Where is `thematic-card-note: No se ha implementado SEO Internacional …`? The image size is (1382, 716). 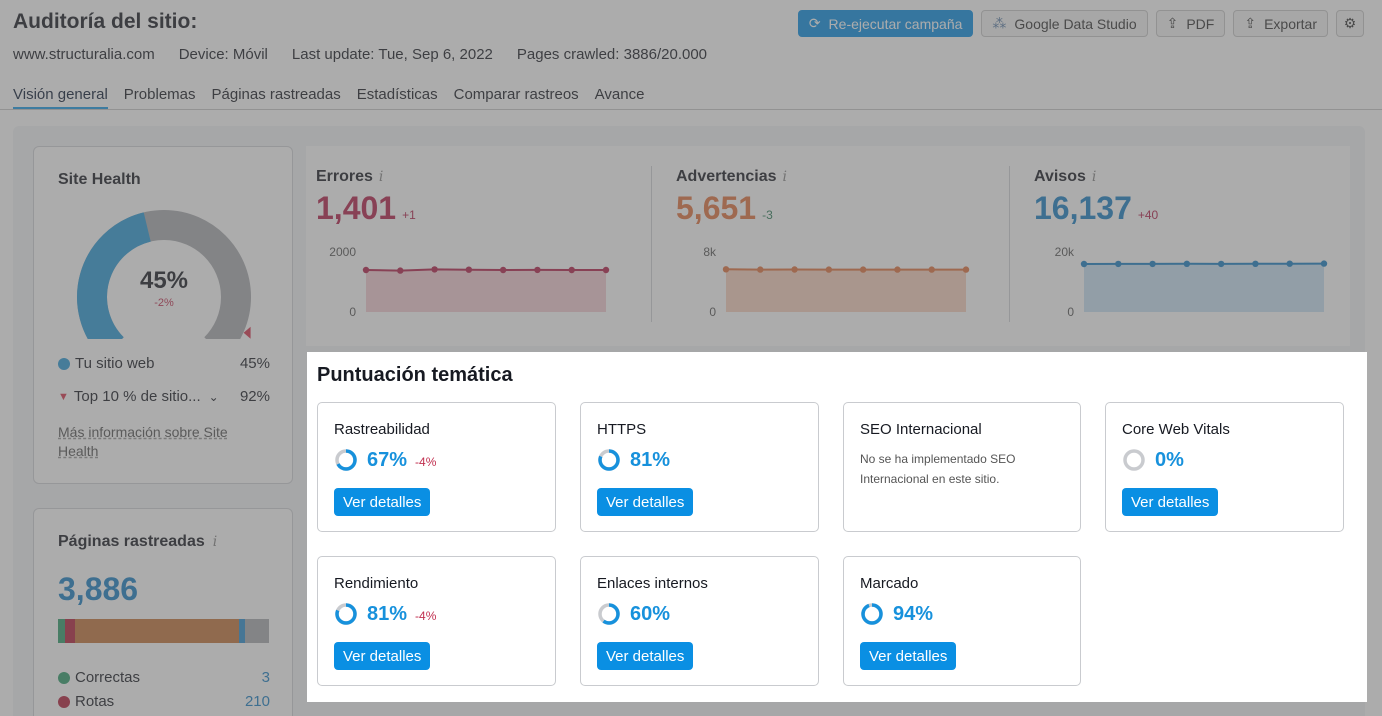 thematic-card-note: No se ha implementado SEO Internacional … is located at coordinates (938, 469).